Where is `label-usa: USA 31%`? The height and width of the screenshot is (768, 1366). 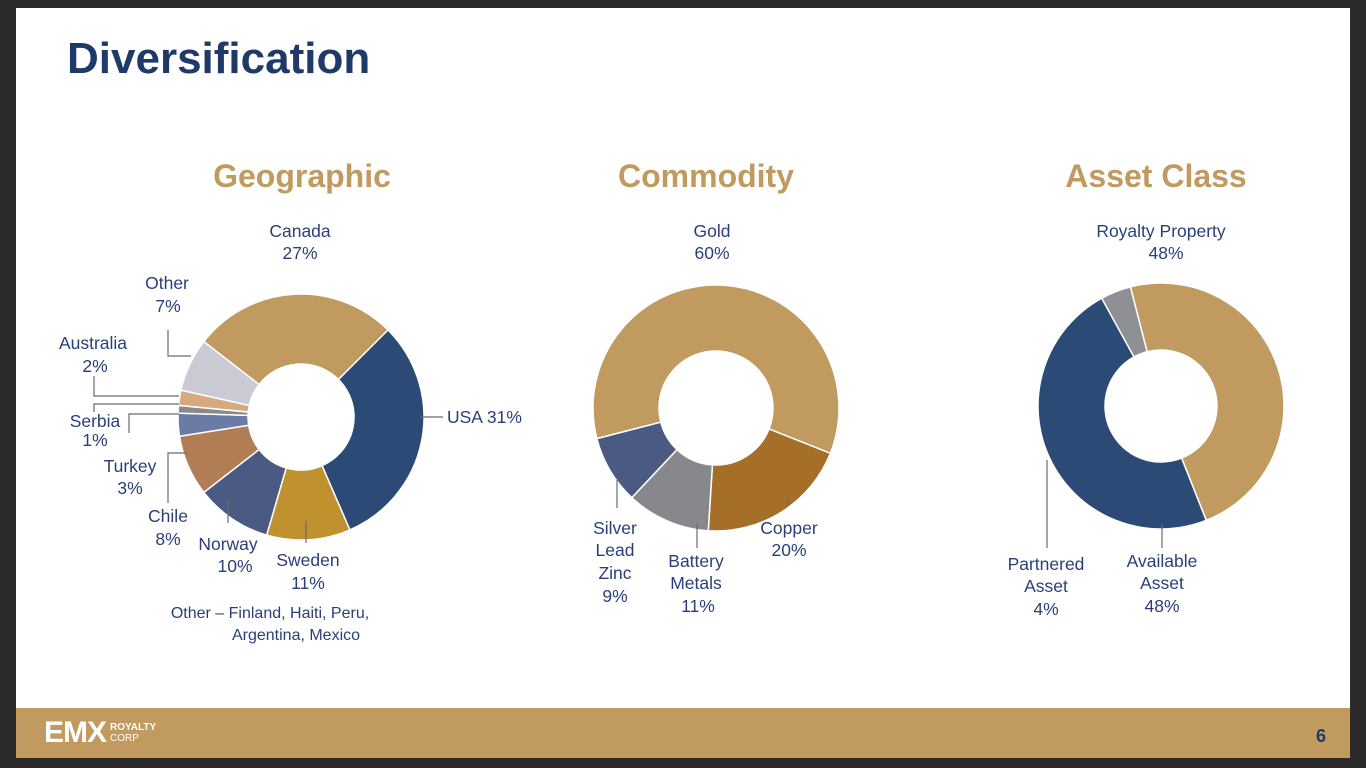 label-usa: USA 31% is located at coordinates (484, 417).